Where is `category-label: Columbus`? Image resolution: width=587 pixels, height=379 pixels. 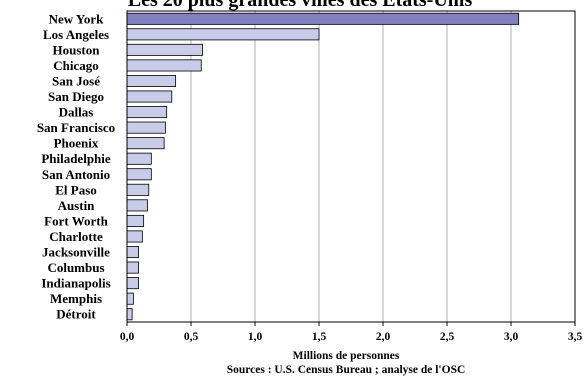
category-label: Columbus is located at coordinates (75, 267).